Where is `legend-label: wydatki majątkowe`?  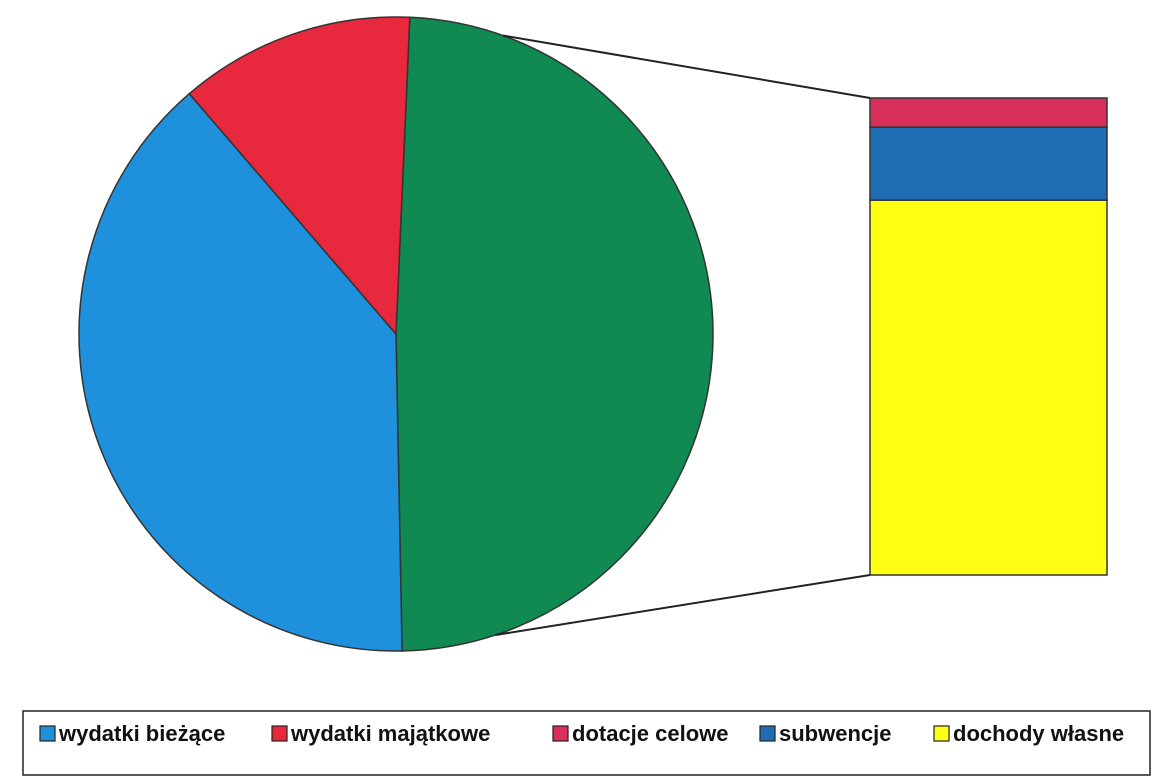 legend-label: wydatki majątkowe is located at coordinates (390, 733).